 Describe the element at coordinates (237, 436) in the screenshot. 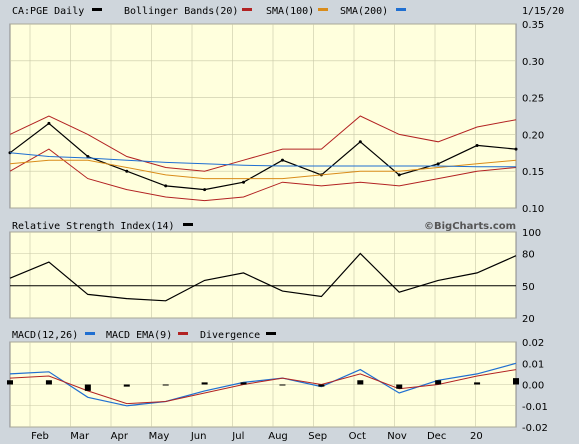

I see `x-tick-label: Jul` at that location.